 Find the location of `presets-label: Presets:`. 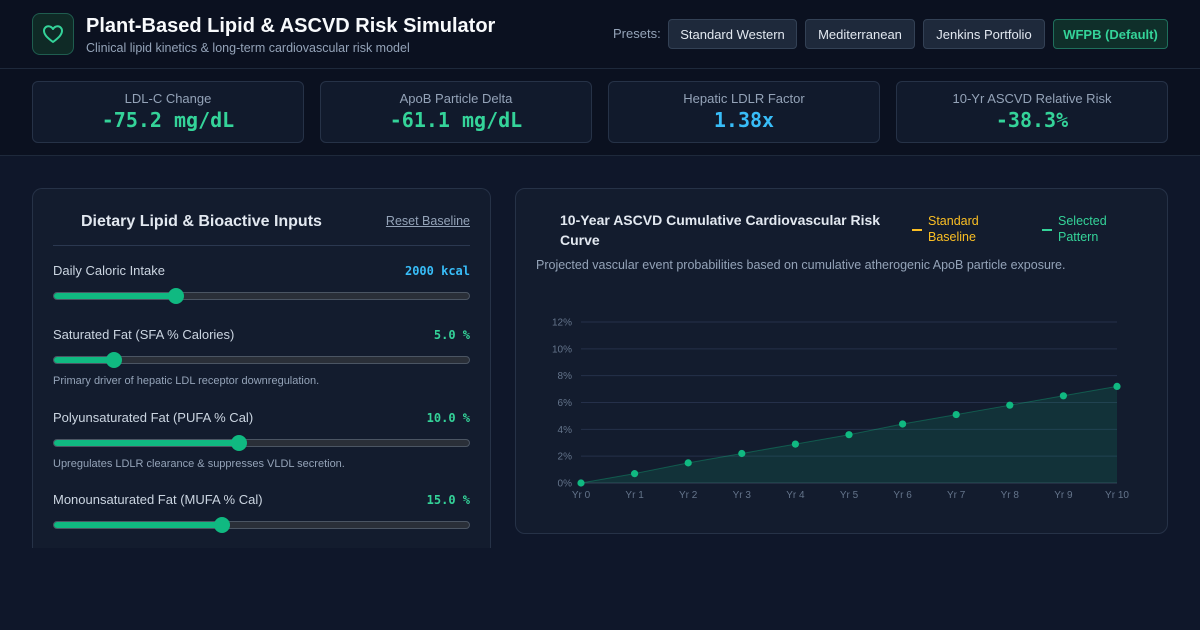

presets-label: Presets: is located at coordinates (637, 33).